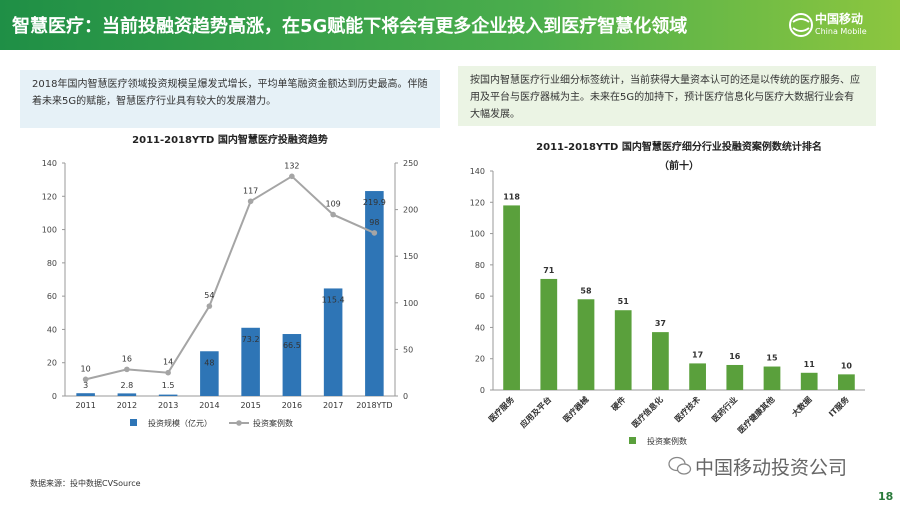 This screenshot has height=506, width=900. What do you see at coordinates (85, 483) in the screenshot?
I see `source: 数据来源：投中数据CVSource` at bounding box center [85, 483].